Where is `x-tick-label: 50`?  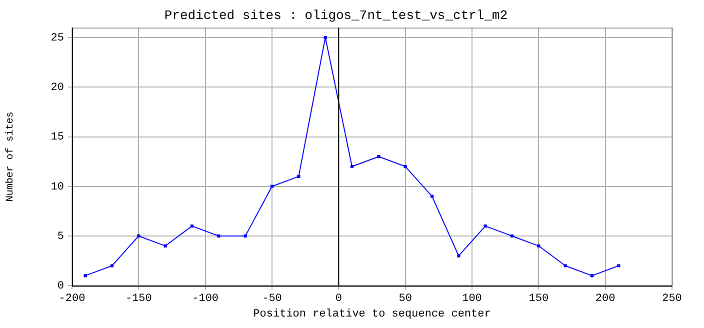 x-tick-label: 50 is located at coordinates (405, 299).